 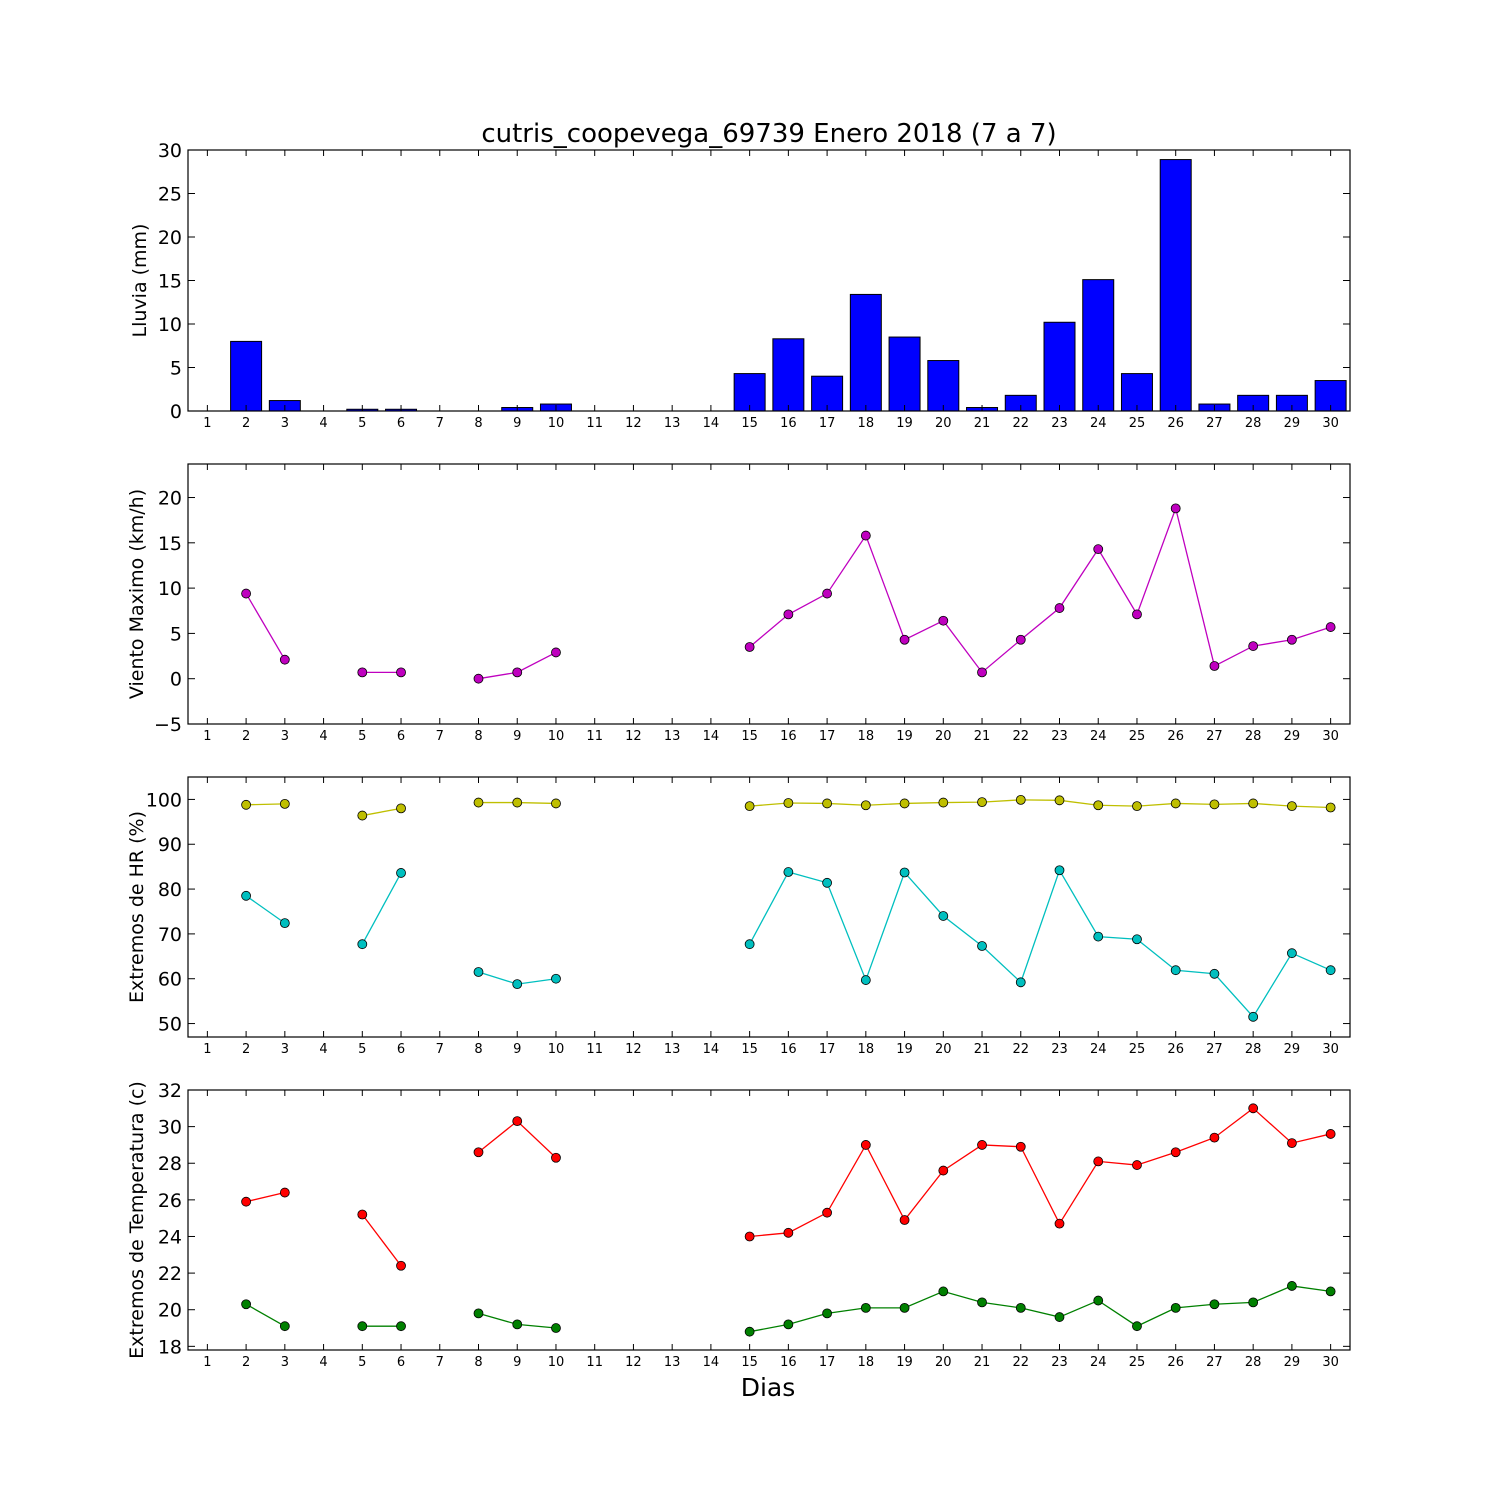 What do you see at coordinates (1137, 423) in the screenshot?
I see `x-tick-label: 25` at bounding box center [1137, 423].